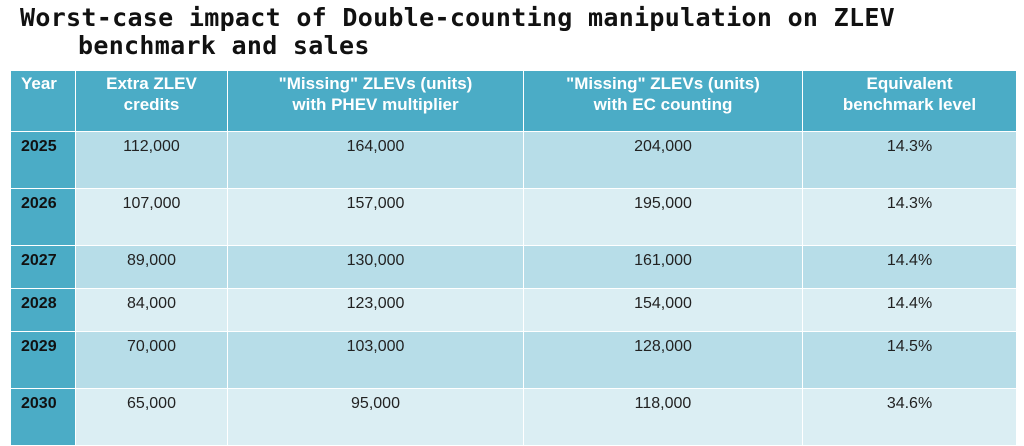 This screenshot has height=446, width=1024. What do you see at coordinates (375, 310) in the screenshot?
I see `cell-phev: 123,000` at bounding box center [375, 310].